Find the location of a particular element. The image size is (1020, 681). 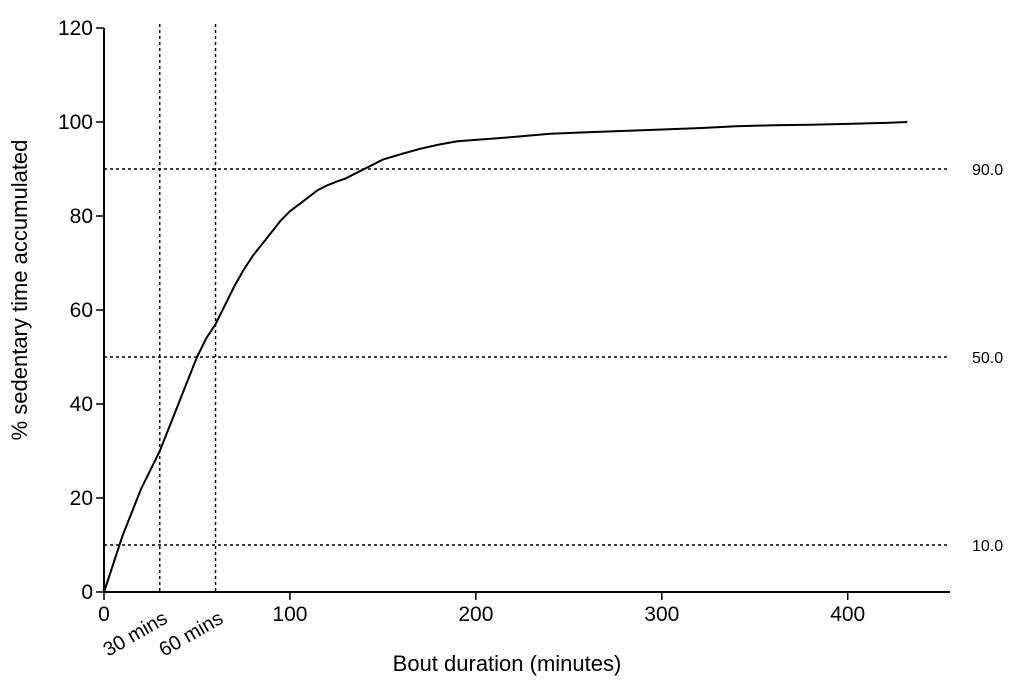

ref-label-y-10: 10.0 is located at coordinates (987, 546).